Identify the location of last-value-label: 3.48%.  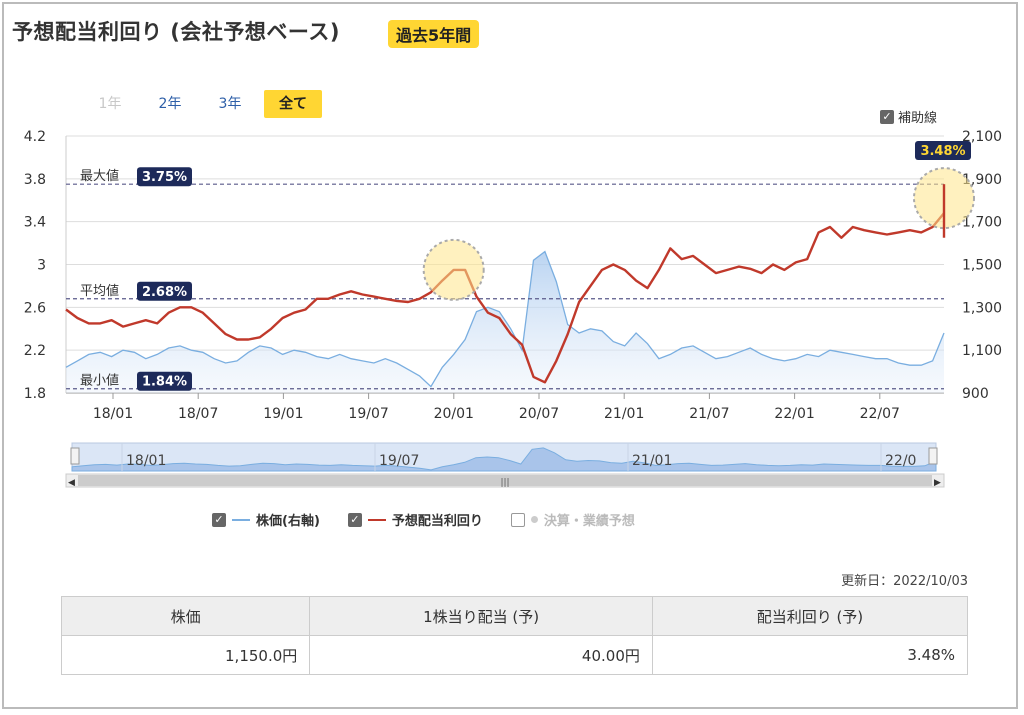
(942, 151).